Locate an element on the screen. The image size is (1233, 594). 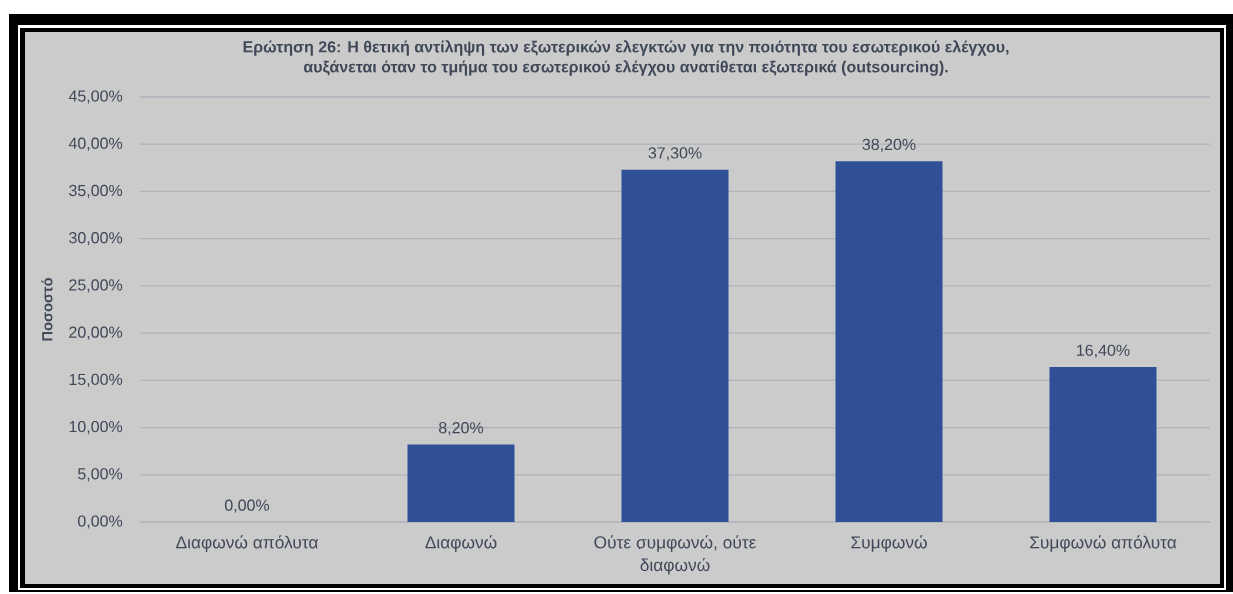
x-tick-label: Συμφωνώ is located at coordinates (889, 543).